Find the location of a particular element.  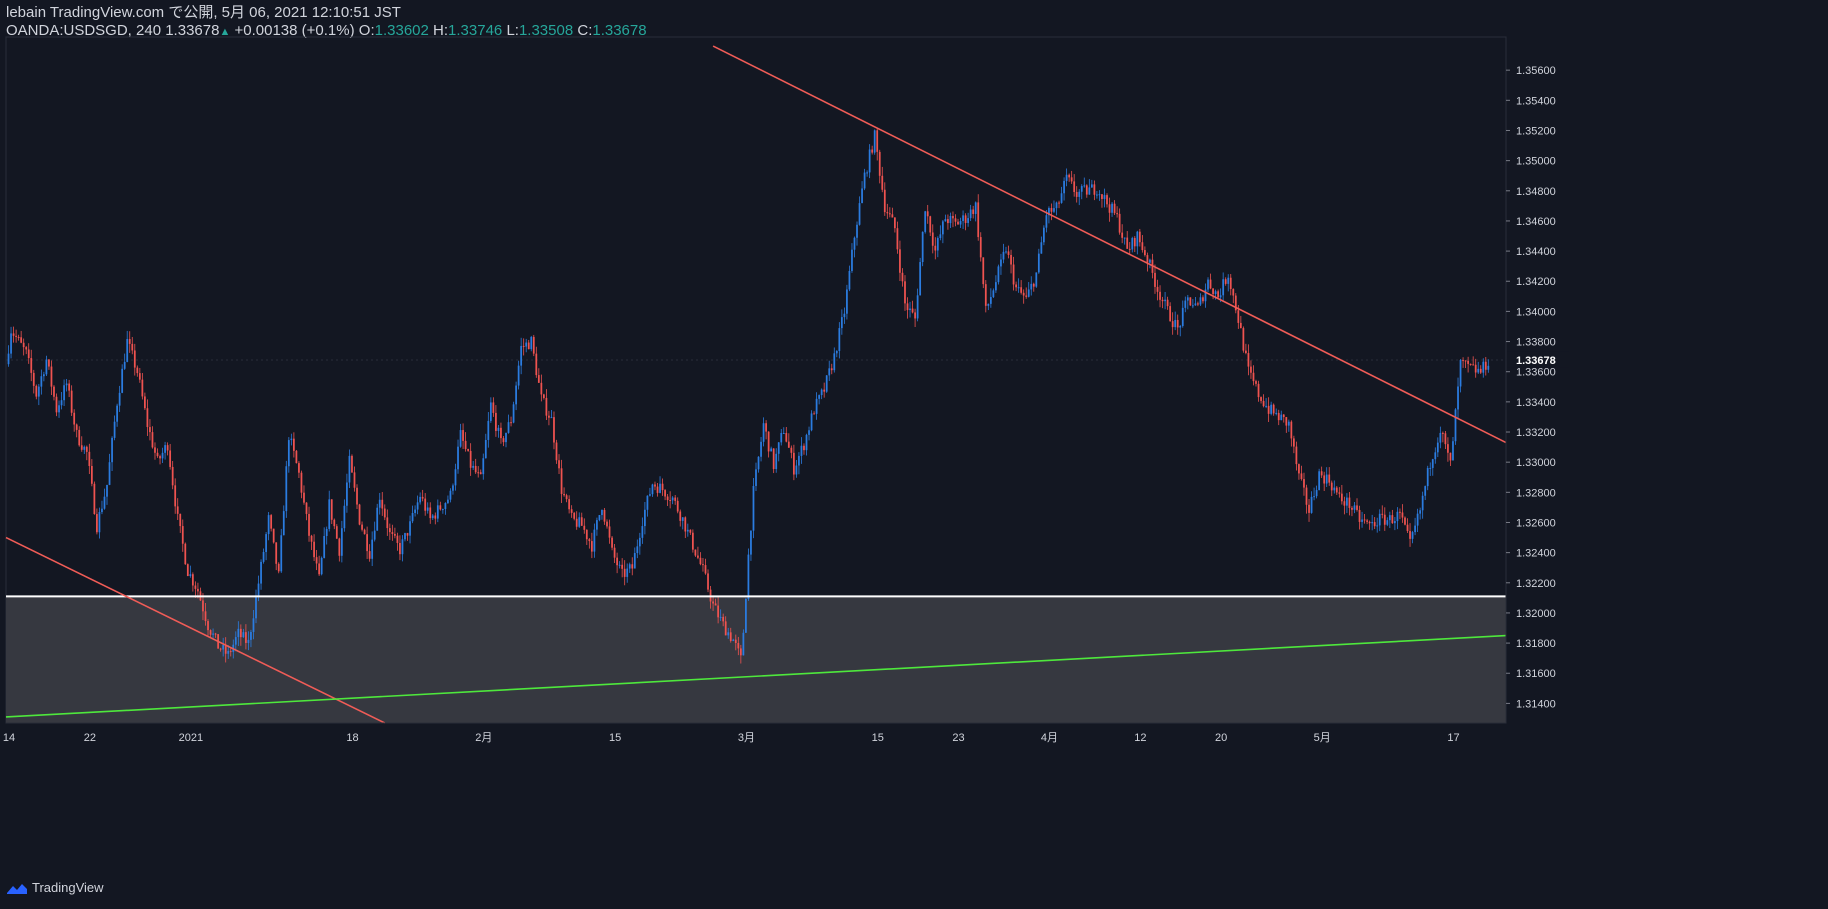

last-price-tag is located at coordinates (1538, 359).